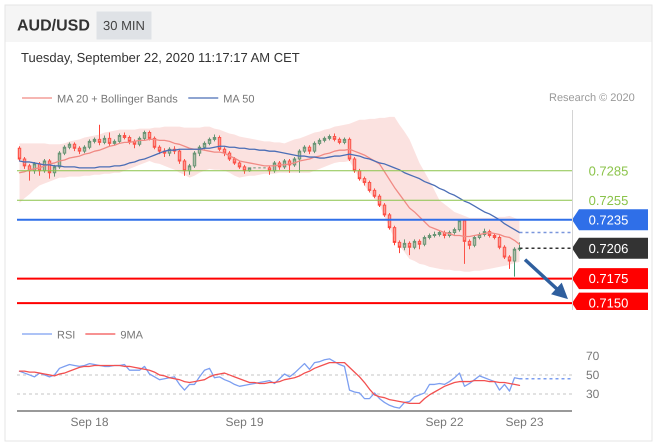  Describe the element at coordinates (593, 394) in the screenshot. I see `y-tick-label: 30` at that location.